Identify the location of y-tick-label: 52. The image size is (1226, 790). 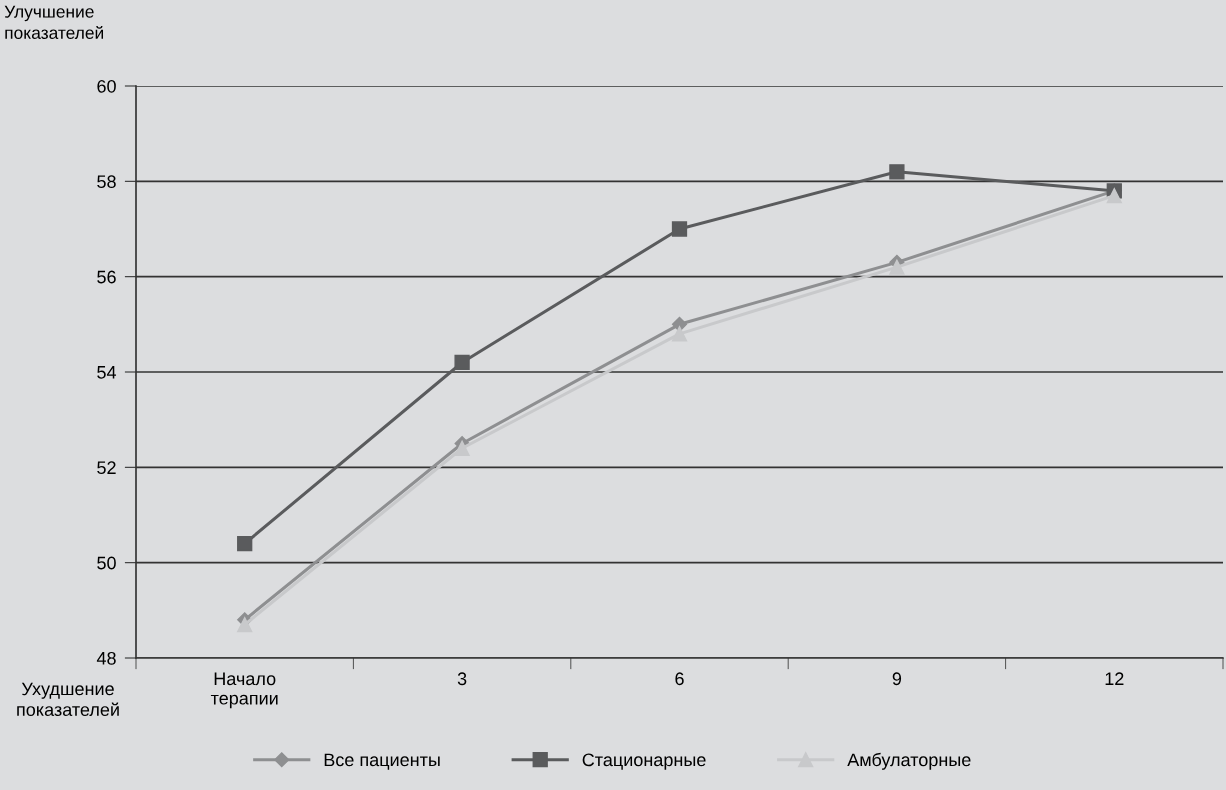
(106, 468).